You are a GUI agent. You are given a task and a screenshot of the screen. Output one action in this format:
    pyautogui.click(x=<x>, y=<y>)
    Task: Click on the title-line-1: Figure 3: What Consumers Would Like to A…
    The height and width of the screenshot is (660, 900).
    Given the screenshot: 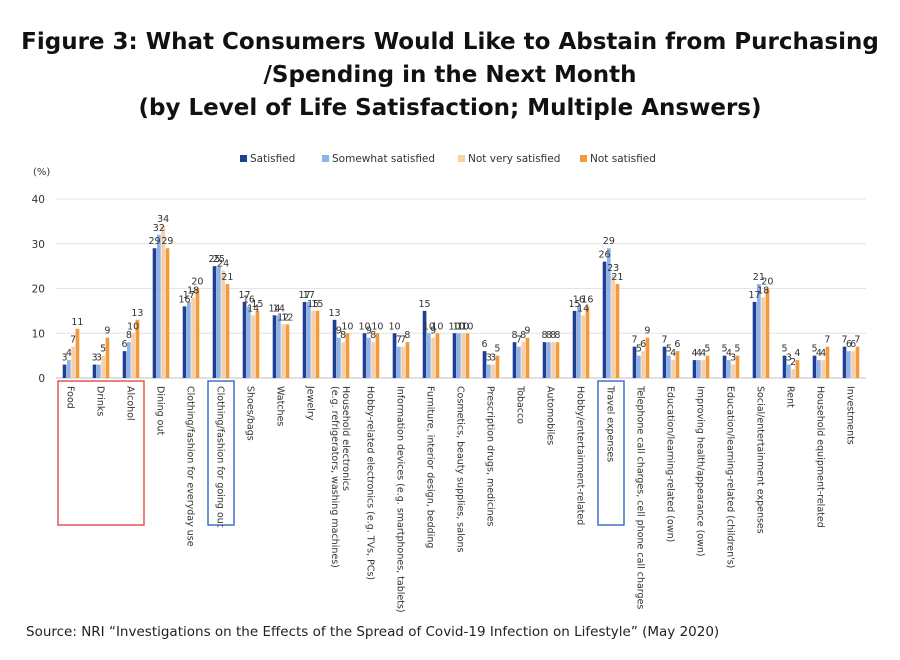 What is the action you would take?
    pyautogui.click(x=450, y=42)
    